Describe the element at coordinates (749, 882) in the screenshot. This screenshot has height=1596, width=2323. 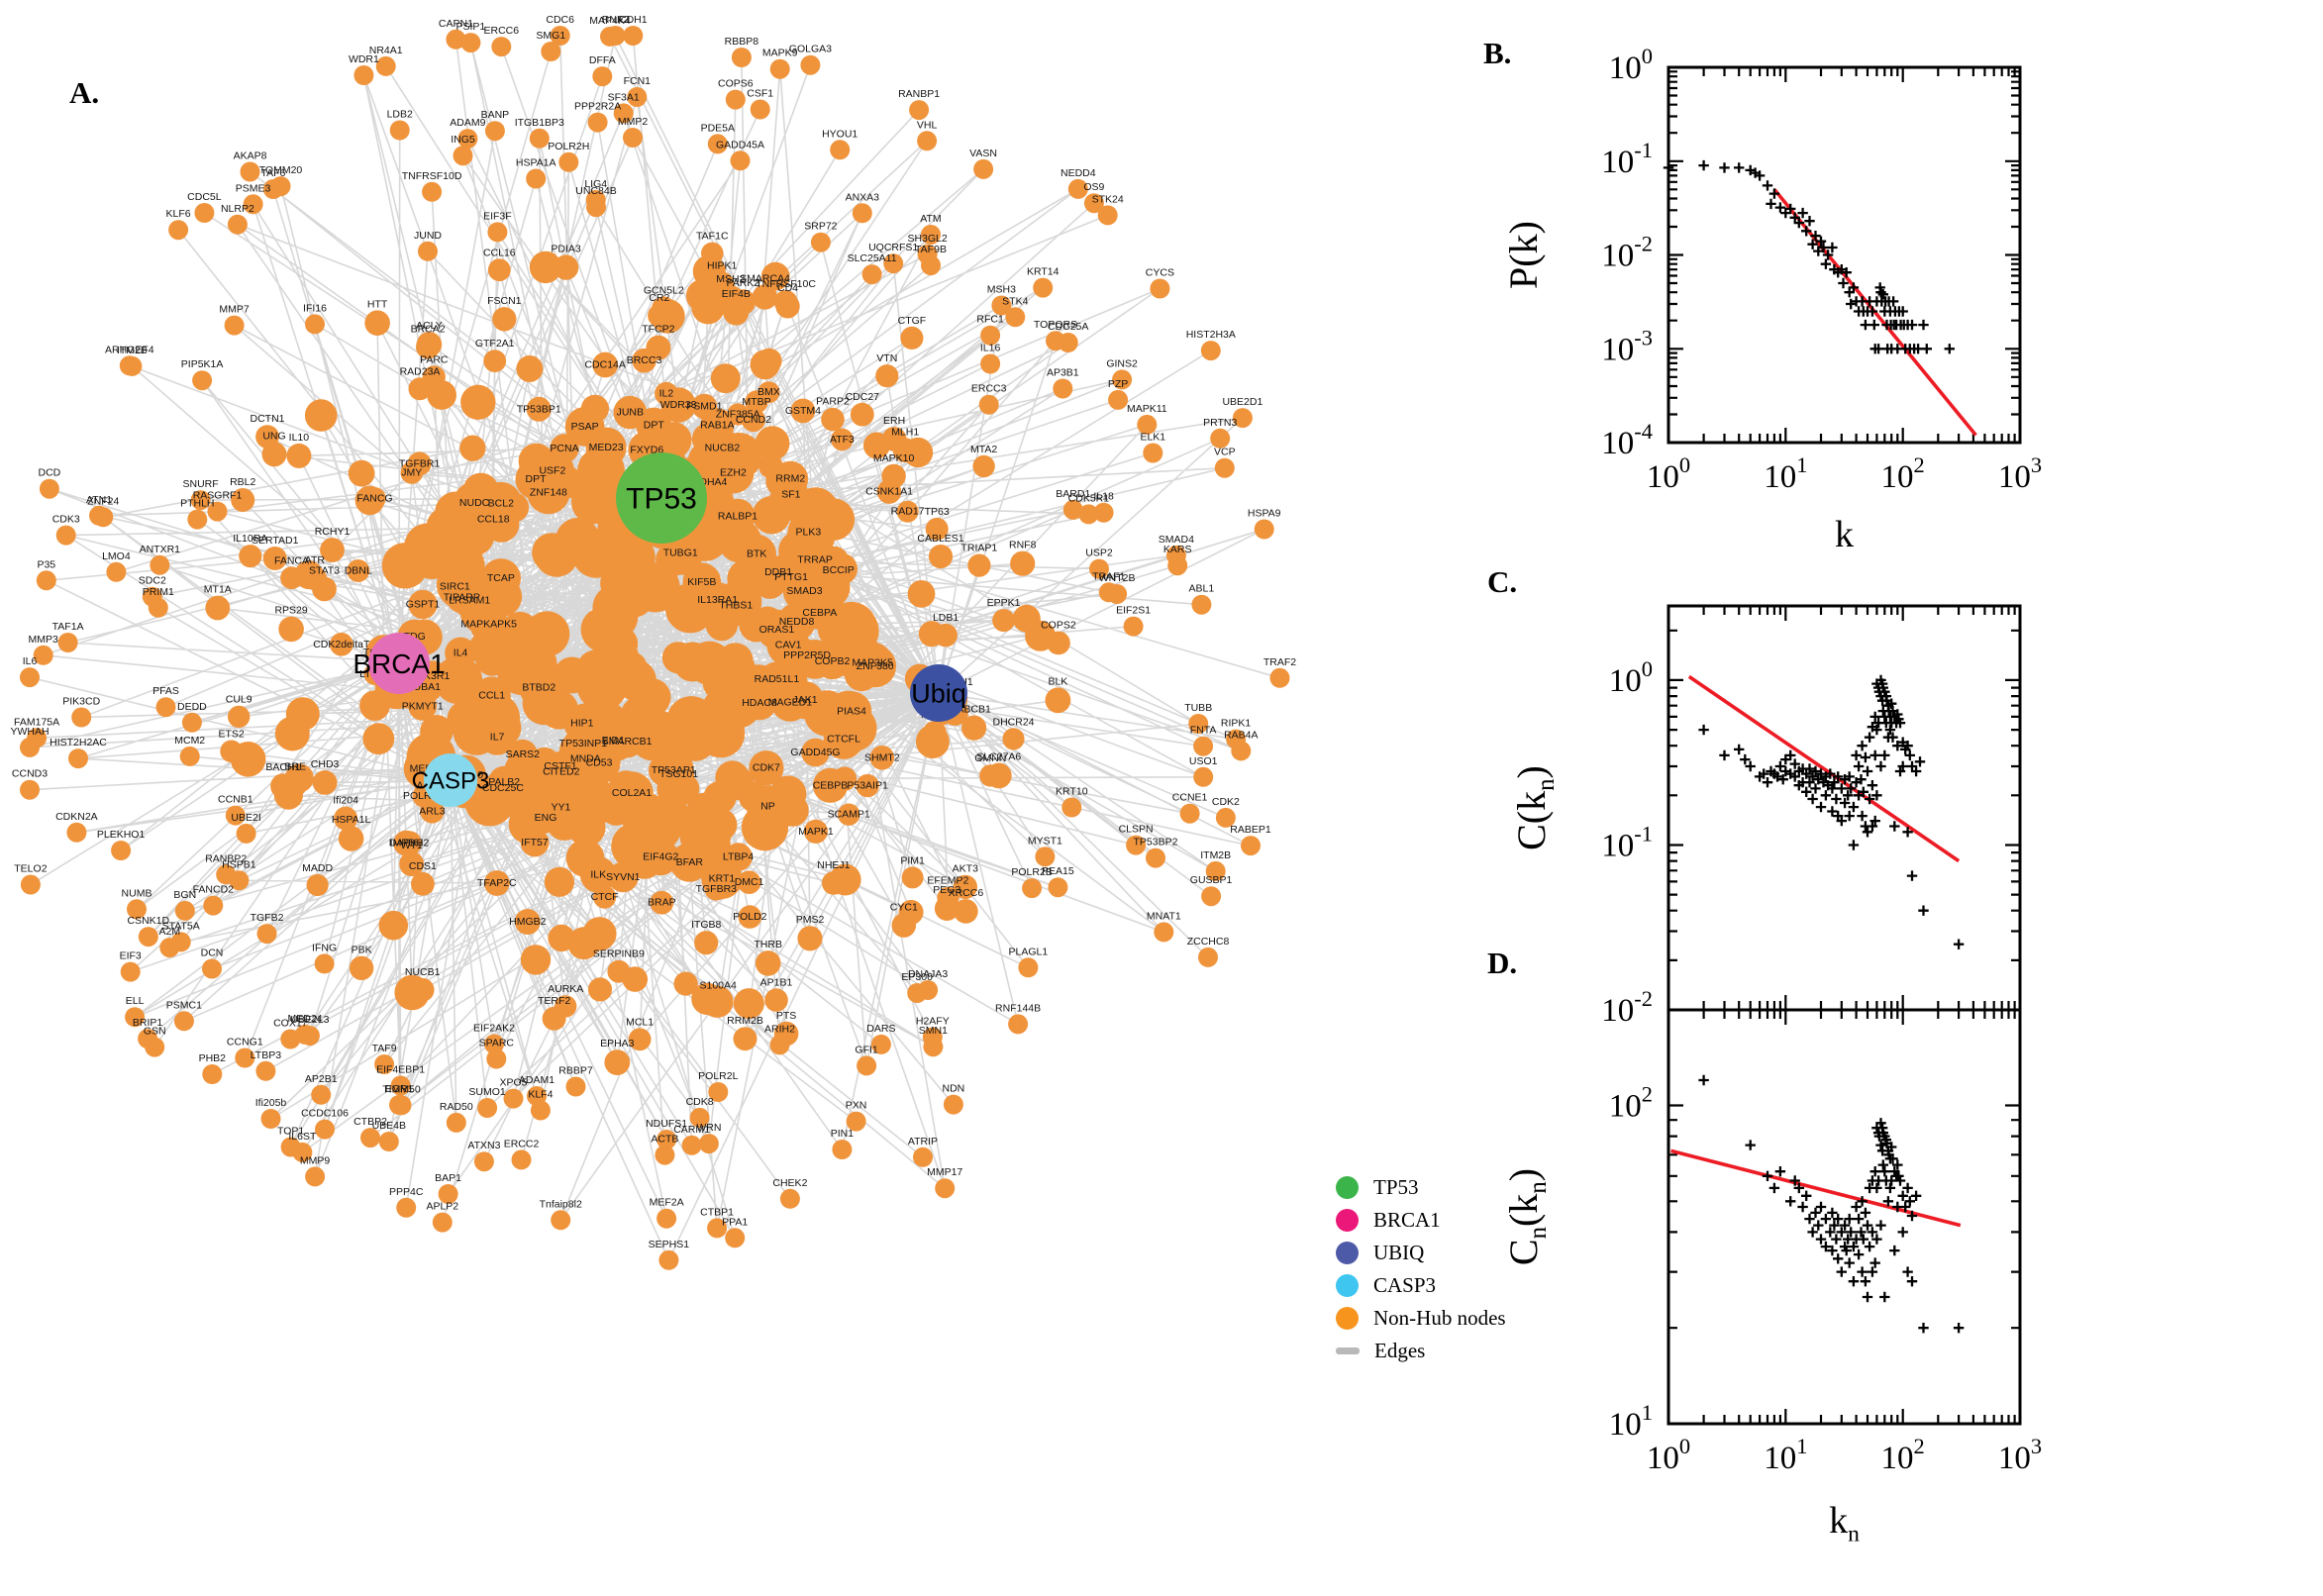
I see `network-node-label: DMC1` at that location.